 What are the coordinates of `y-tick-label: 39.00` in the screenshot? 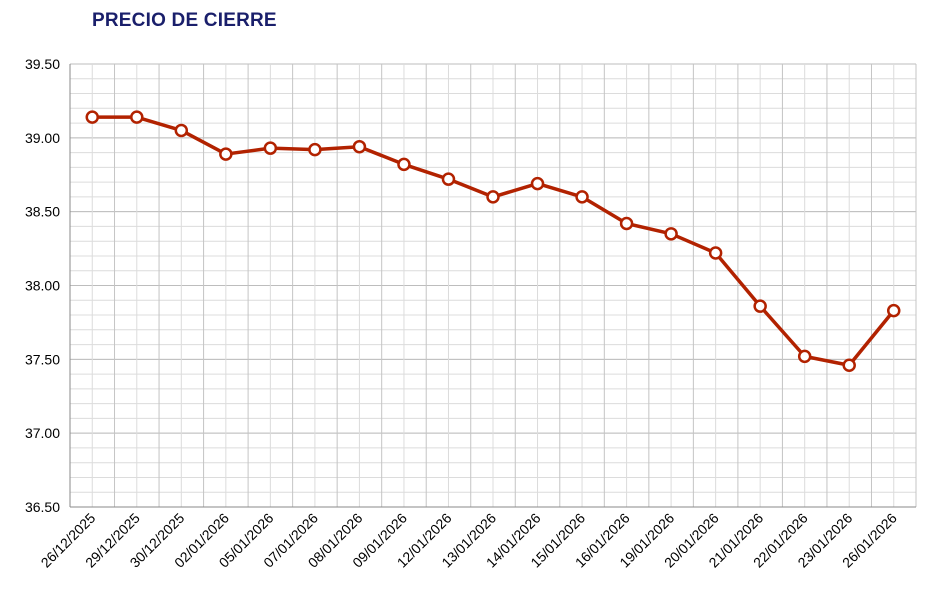 It's located at (42, 138).